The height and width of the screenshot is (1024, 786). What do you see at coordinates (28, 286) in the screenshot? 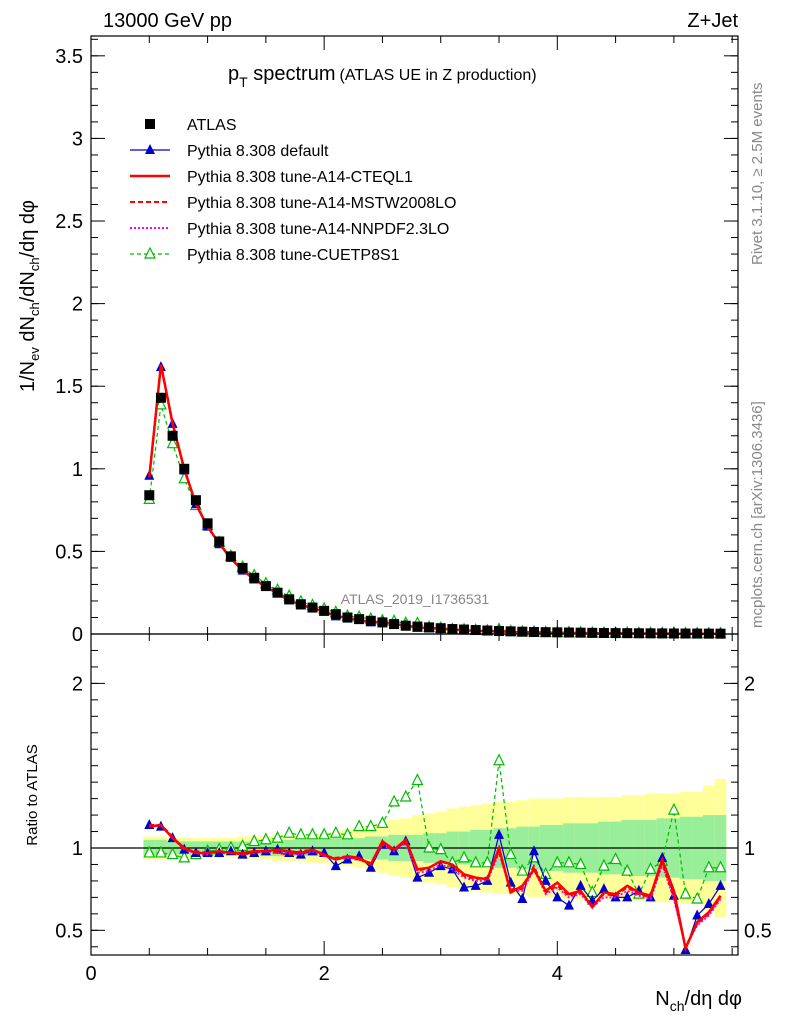
I see `y-label-3: /dN` at bounding box center [28, 286].